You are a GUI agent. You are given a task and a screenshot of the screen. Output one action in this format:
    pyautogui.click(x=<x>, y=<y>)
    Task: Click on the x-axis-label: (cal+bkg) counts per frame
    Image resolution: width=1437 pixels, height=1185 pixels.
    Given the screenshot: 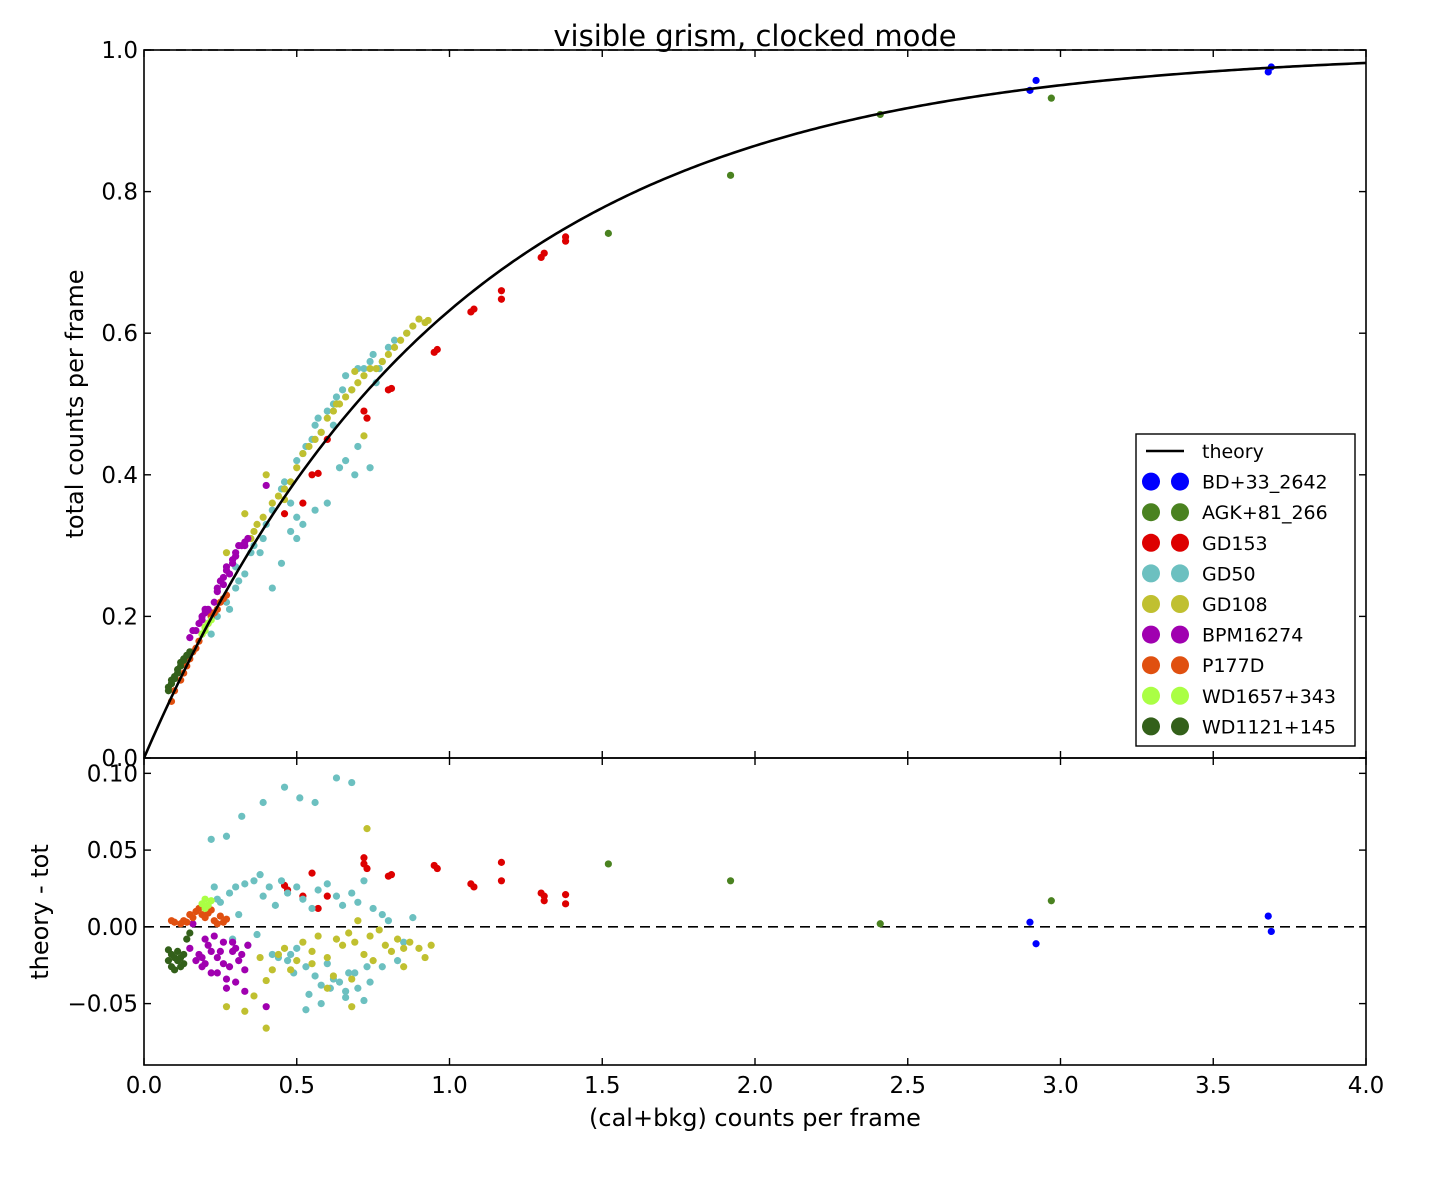 What is the action you would take?
    pyautogui.click(x=755, y=1118)
    